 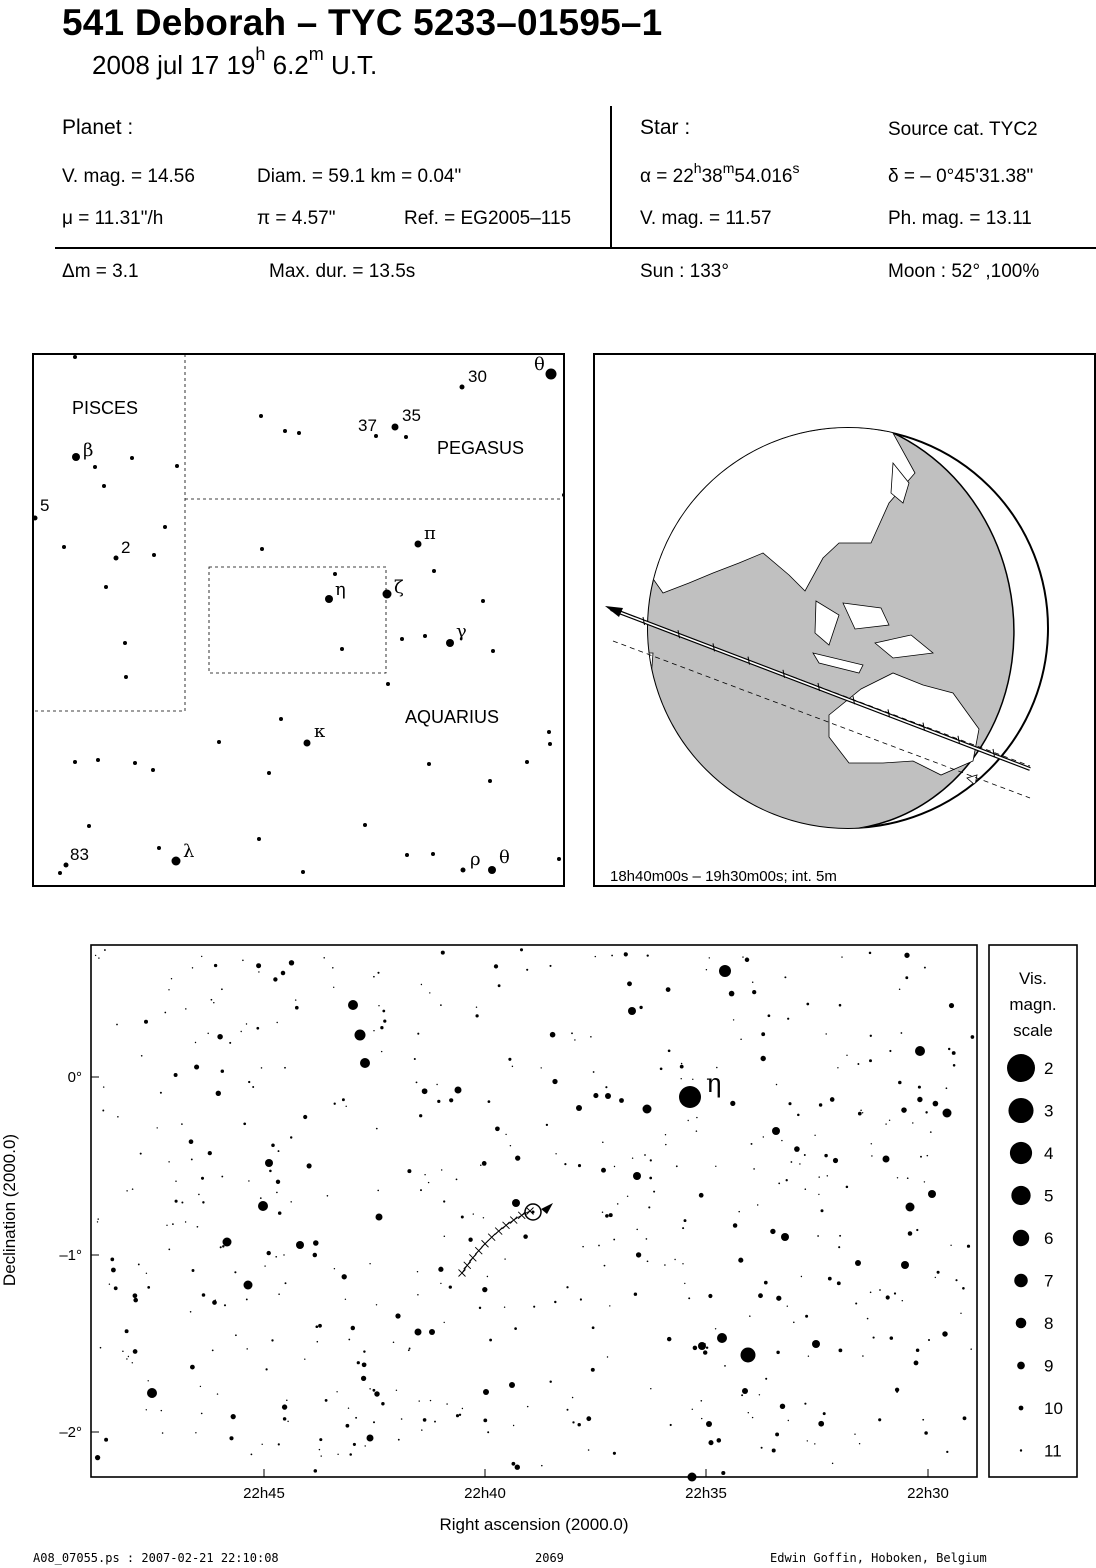 I want to click on planet-reference: Ref. = EG2005–115, so click(x=488, y=218).